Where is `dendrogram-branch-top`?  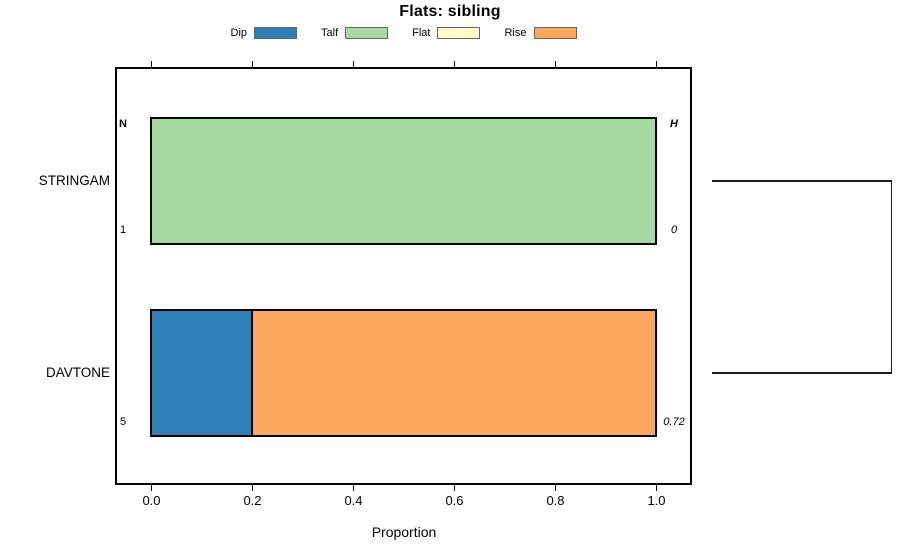
dendrogram-branch-top is located at coordinates (802, 181).